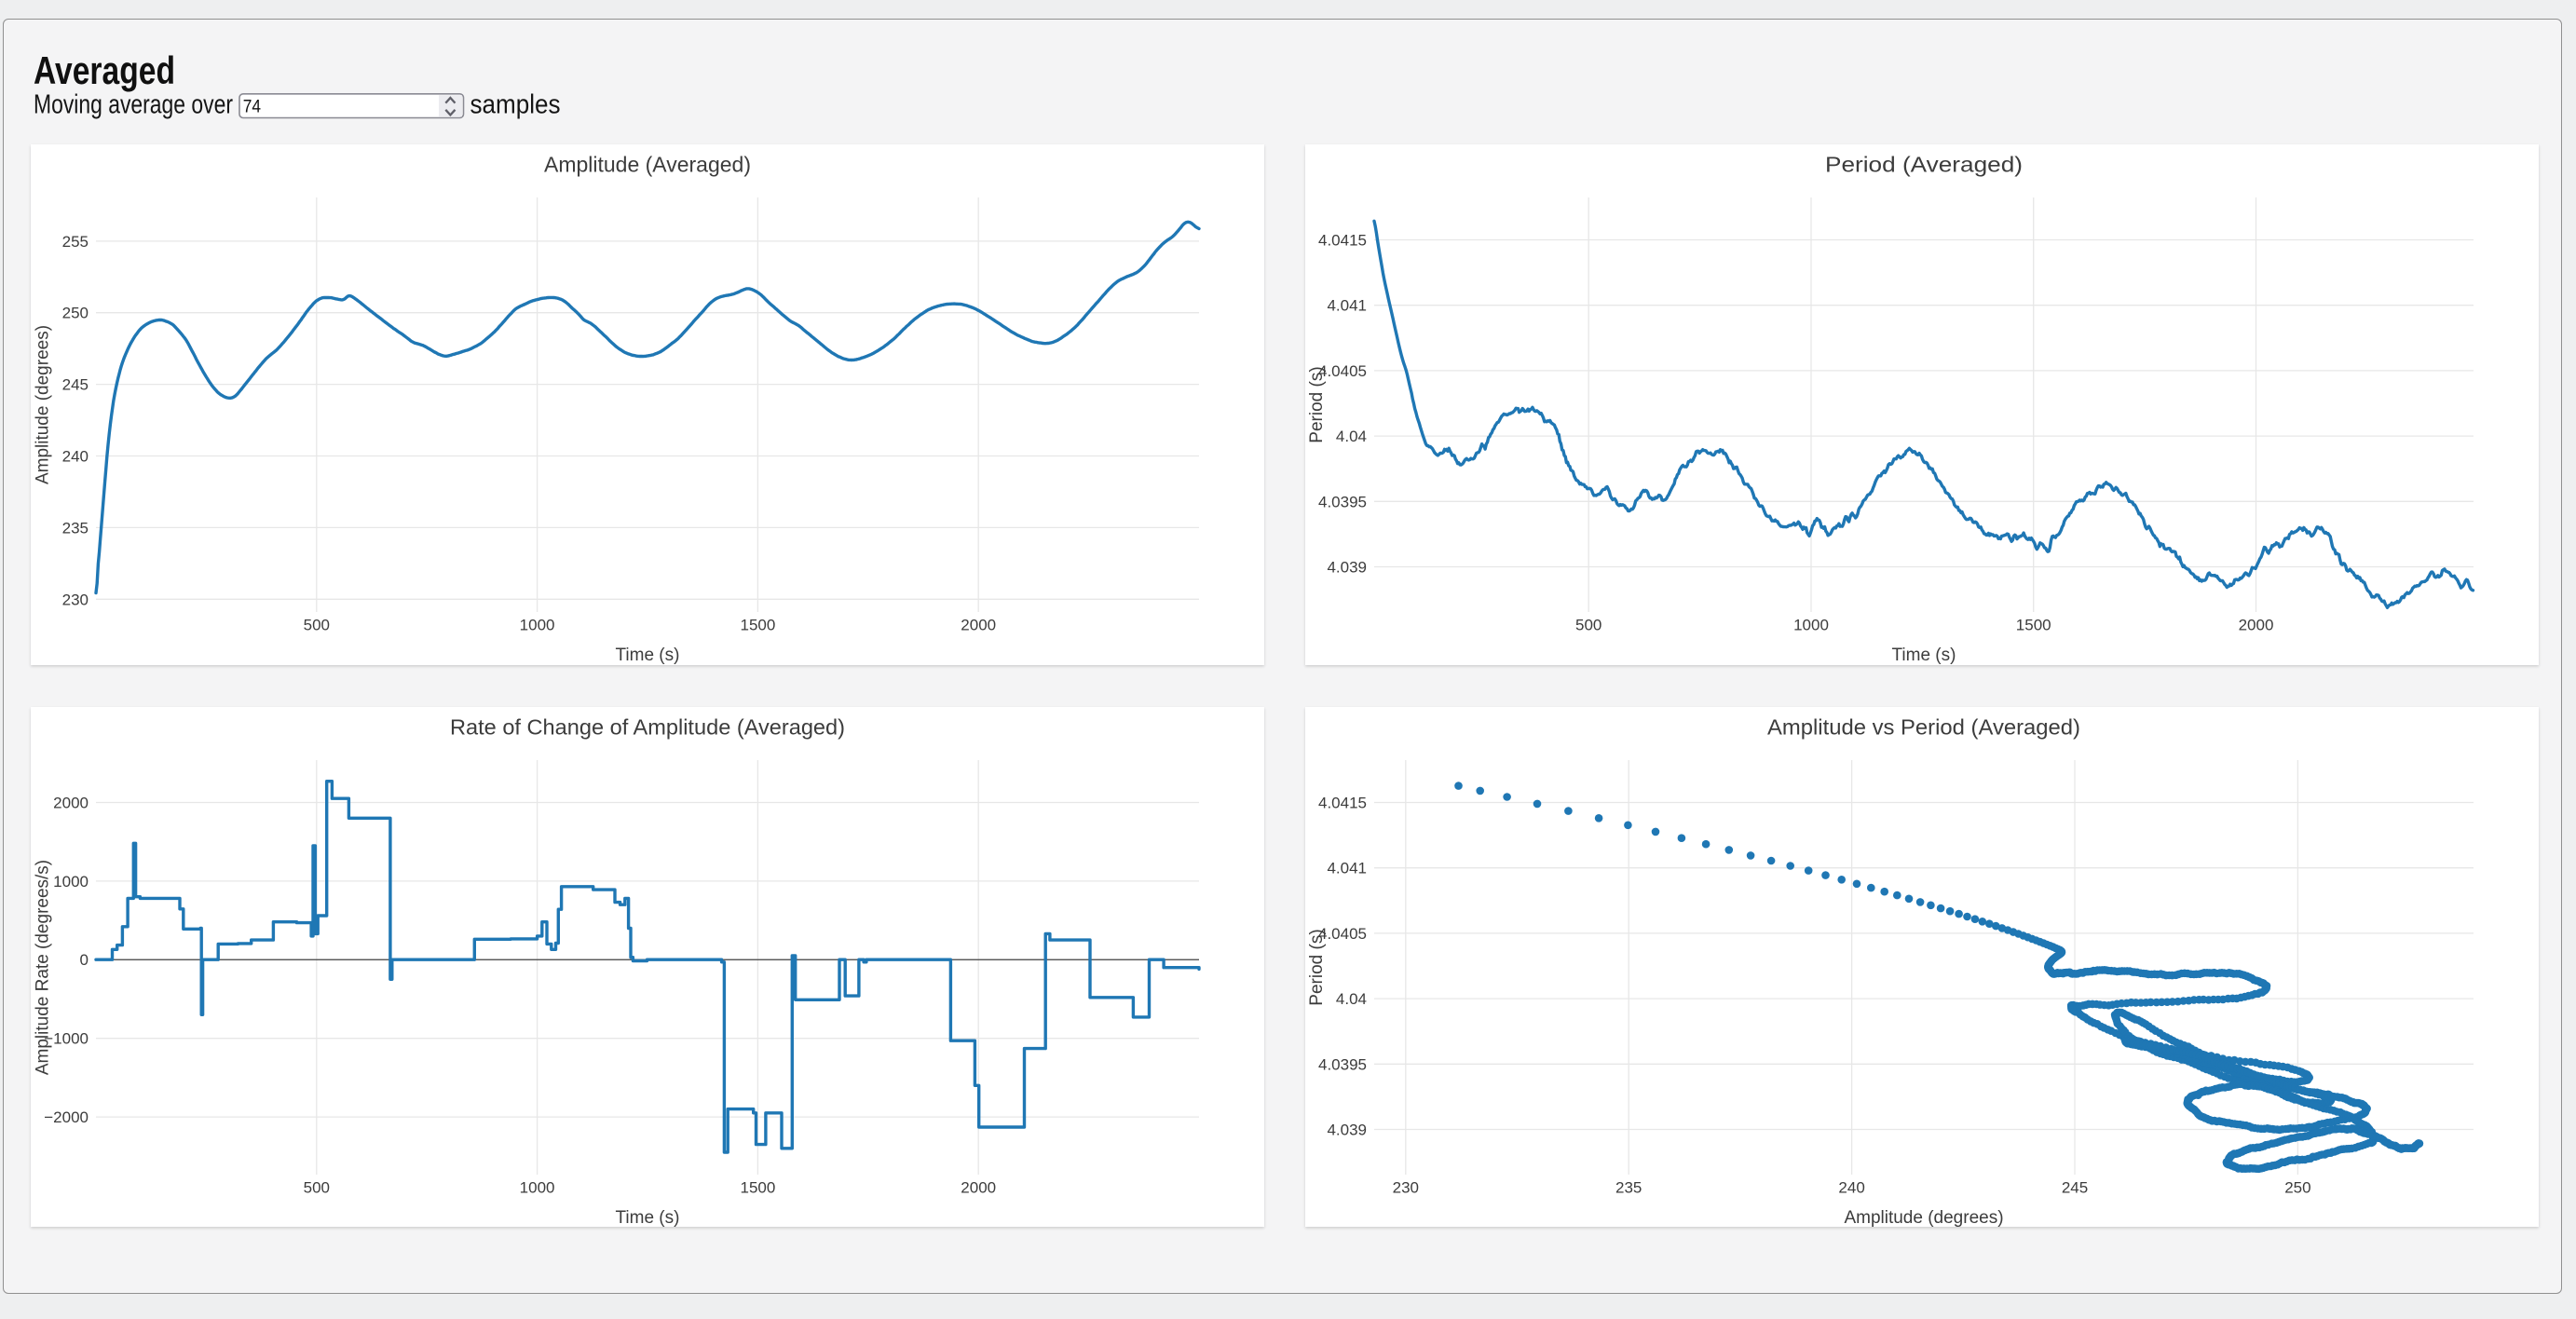  Describe the element at coordinates (84, 960) in the screenshot. I see `svg-text: 0` at that location.